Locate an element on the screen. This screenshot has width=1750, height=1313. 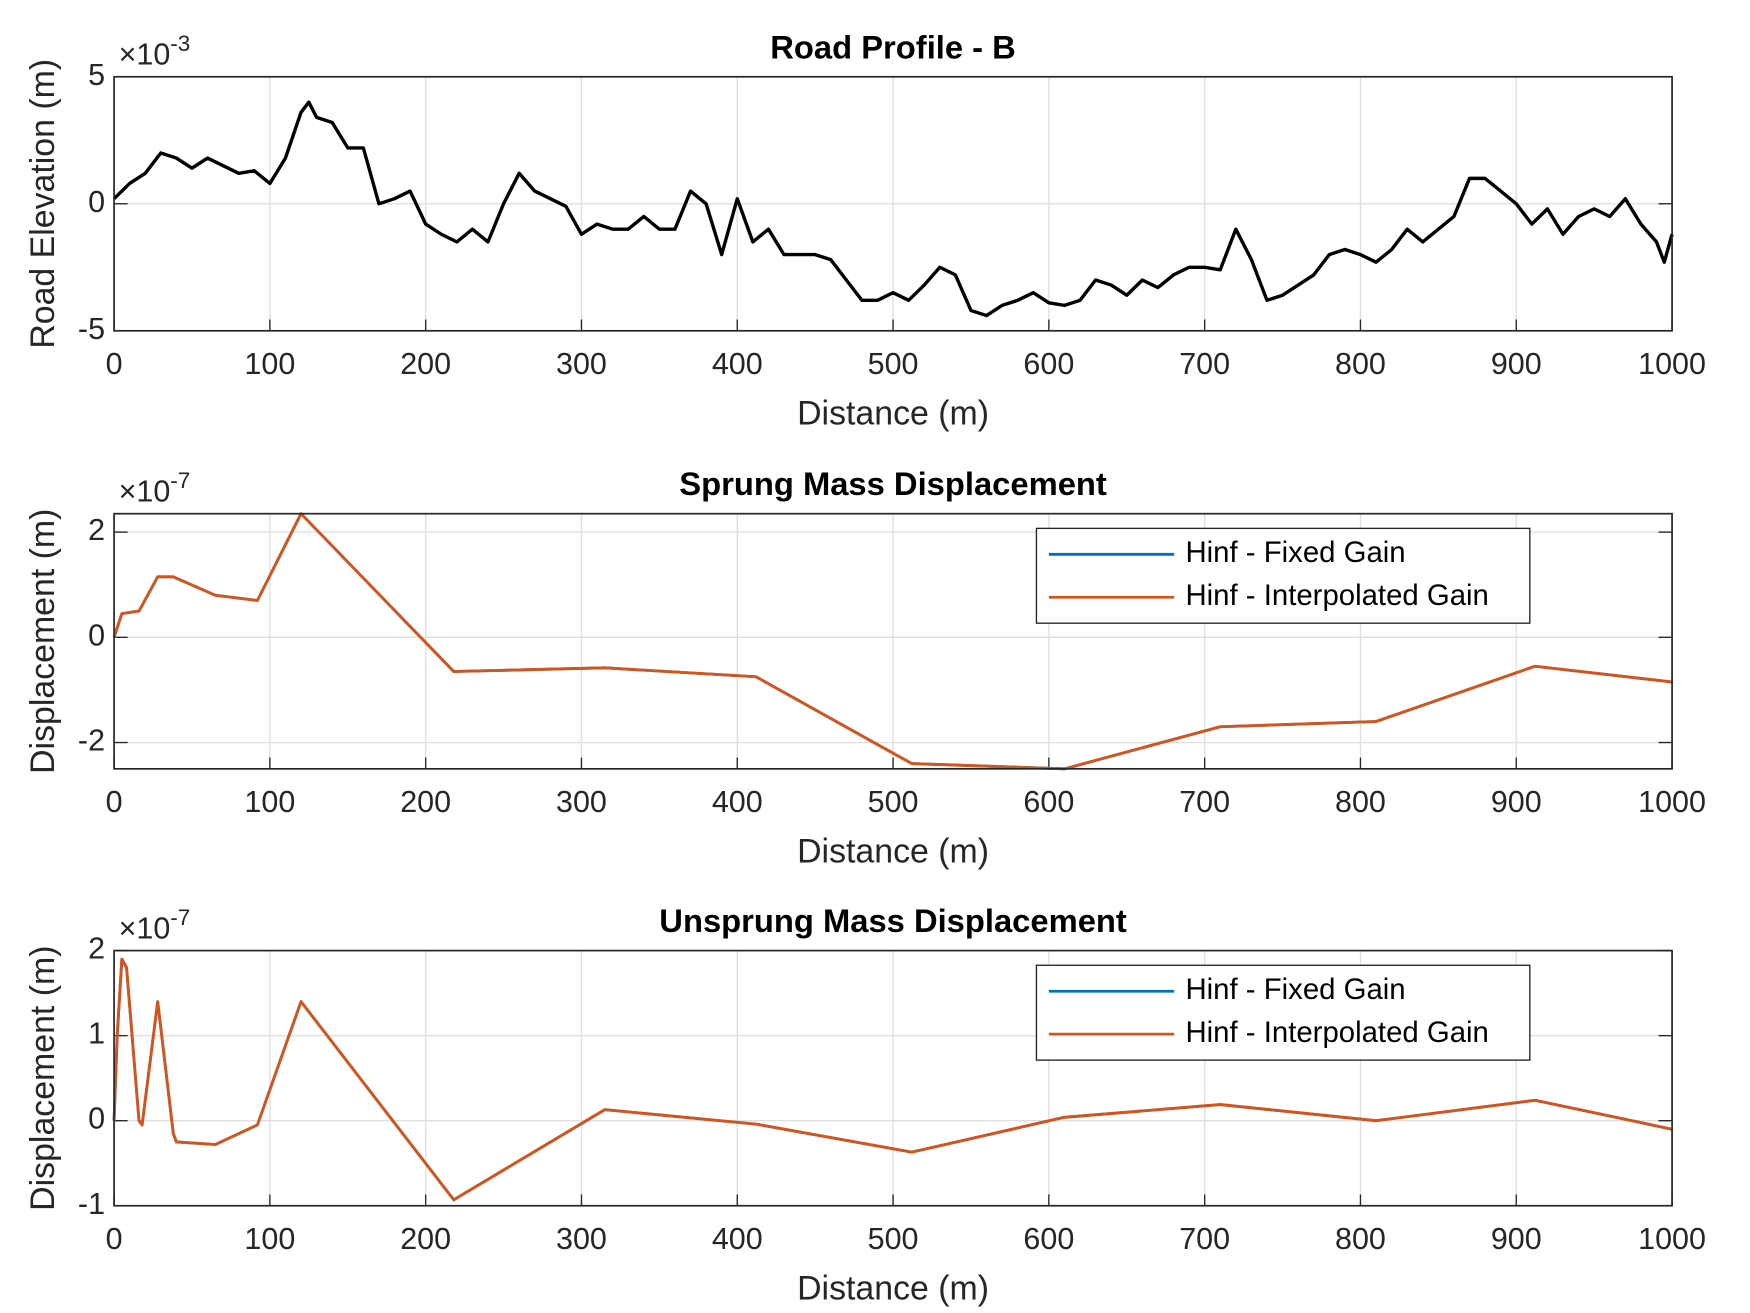
y-tick-label: -1 is located at coordinates (91, 1204).